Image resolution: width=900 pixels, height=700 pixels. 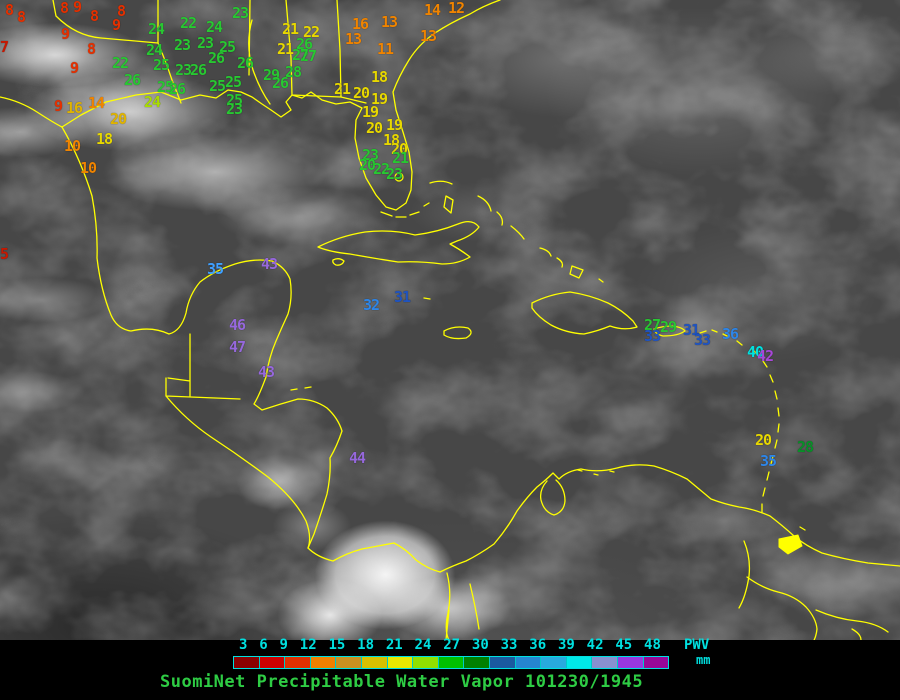 What do you see at coordinates (790, 544) in the screenshot?
I see `coastline-trinidad` at bounding box center [790, 544].